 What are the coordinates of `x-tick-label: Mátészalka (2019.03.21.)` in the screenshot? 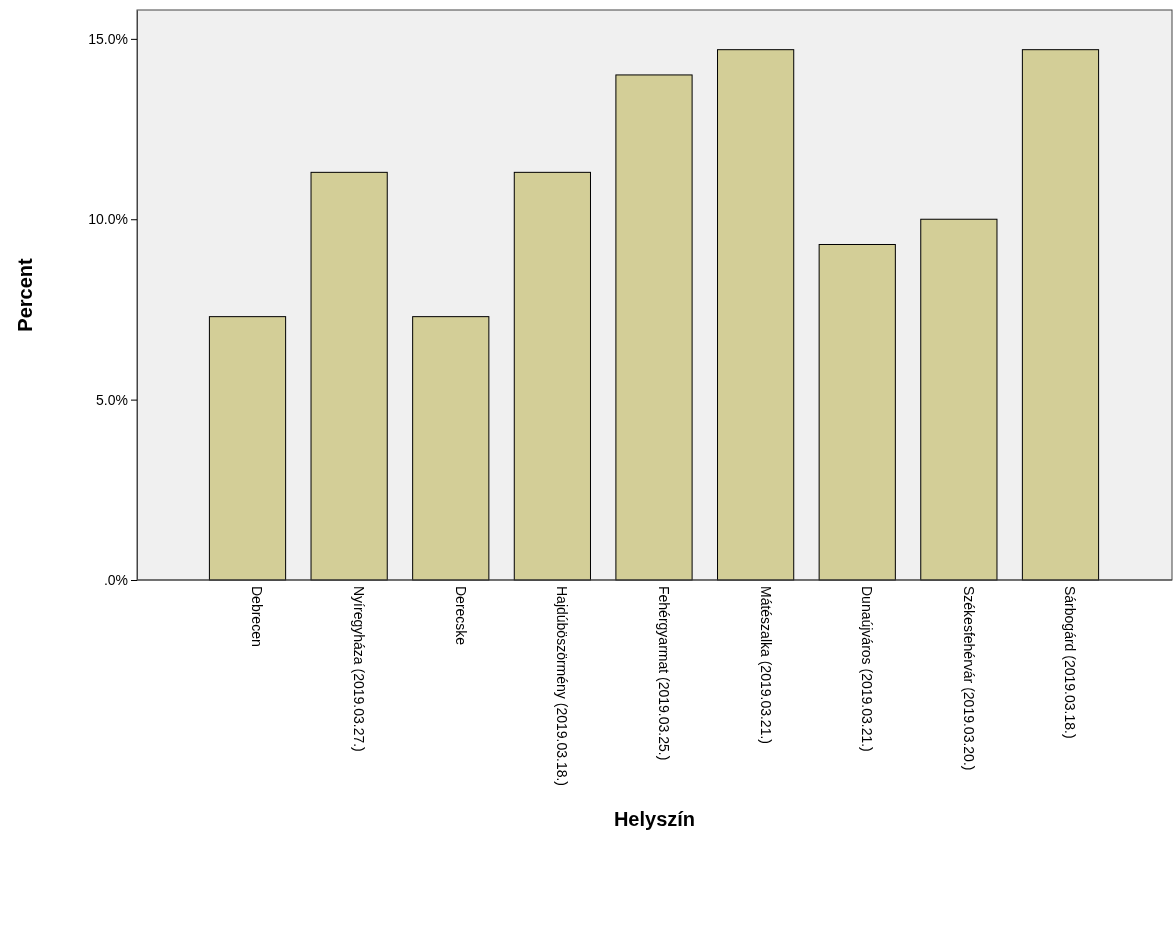 It's located at (765, 665).